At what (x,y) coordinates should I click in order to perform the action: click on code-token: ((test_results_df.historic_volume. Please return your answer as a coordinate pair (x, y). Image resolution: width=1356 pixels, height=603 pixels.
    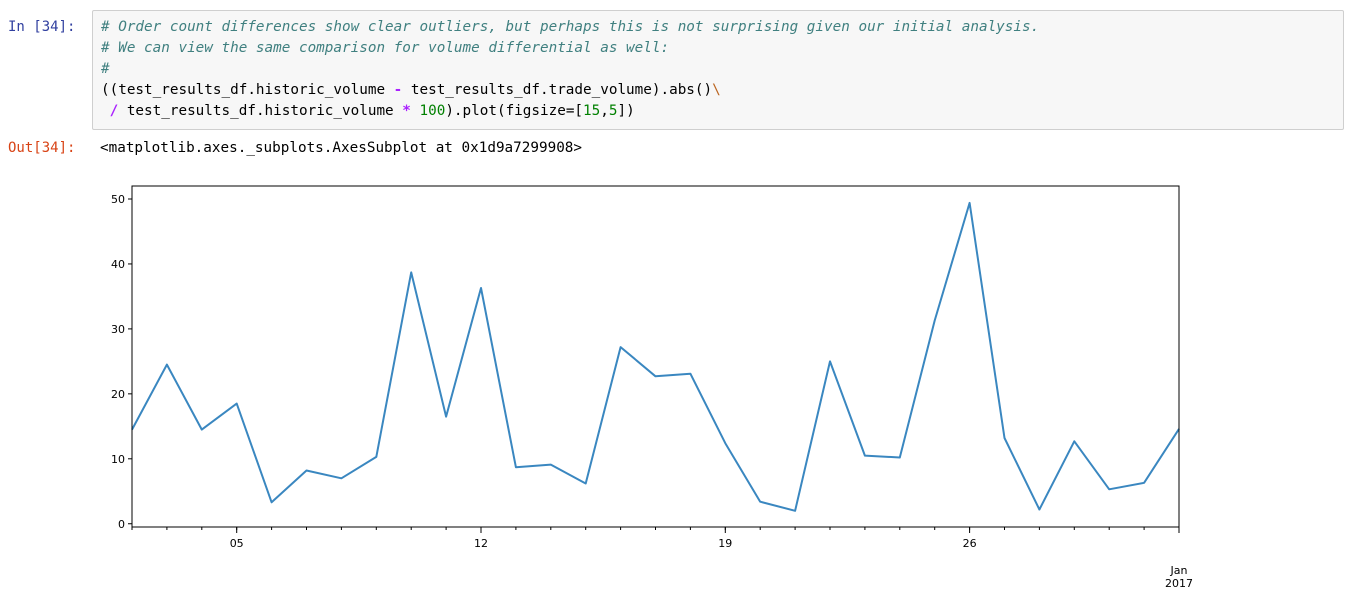
    Looking at the image, I should click on (247, 90).